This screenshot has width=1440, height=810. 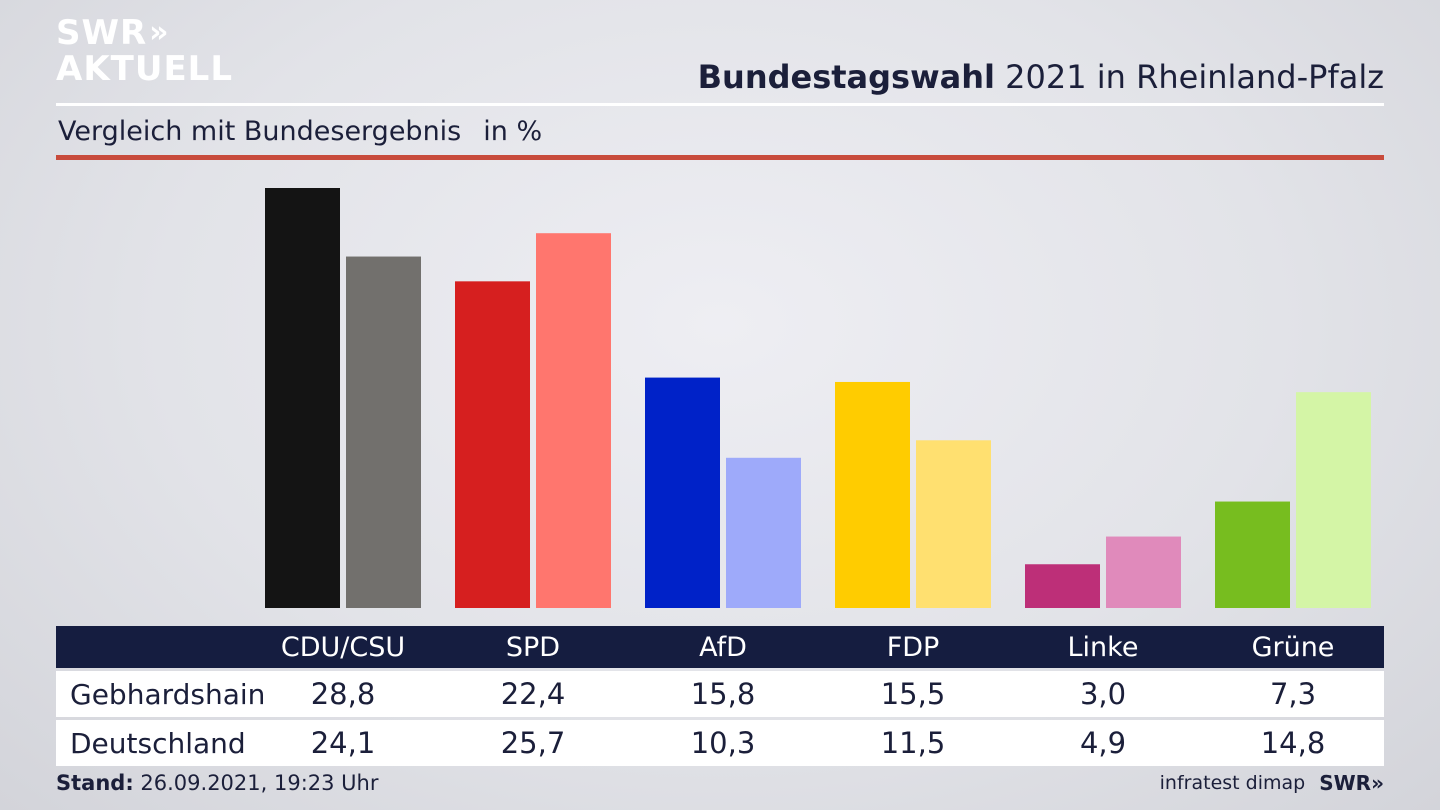 I want to click on bar-linke-deutschland, so click(x=1143, y=572).